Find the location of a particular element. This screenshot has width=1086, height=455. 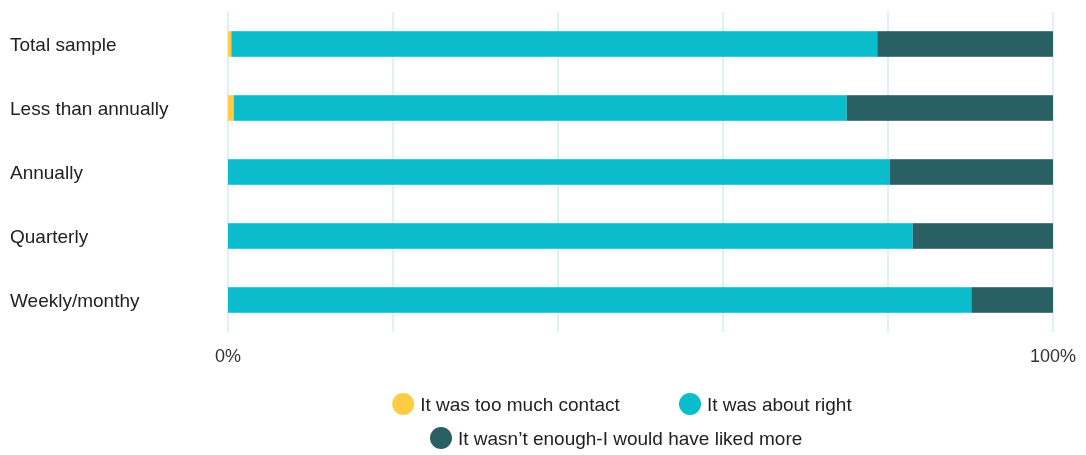

y-tick-label: Weekly/monthy is located at coordinates (75, 300).